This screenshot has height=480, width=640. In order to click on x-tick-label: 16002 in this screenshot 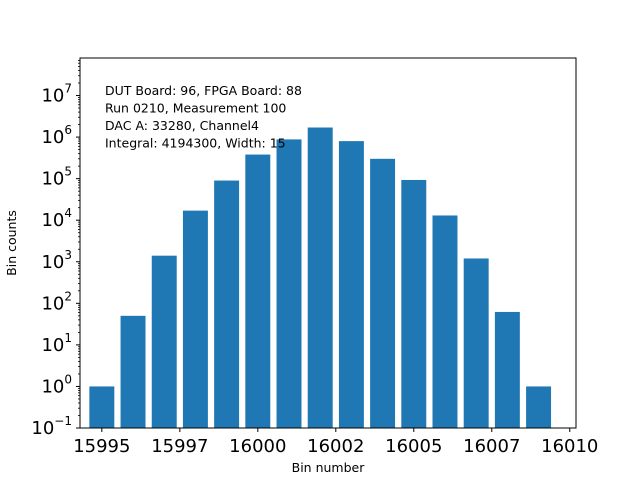, I will do `click(335, 446)`.